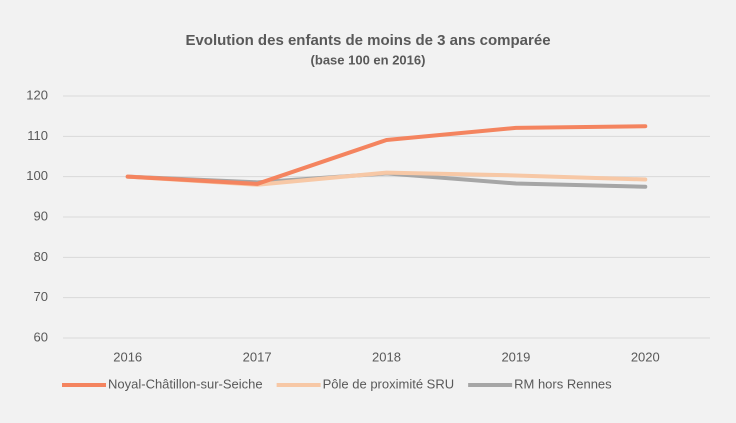  Describe the element at coordinates (41, 296) in the screenshot. I see `y-tick-label: 70` at that location.